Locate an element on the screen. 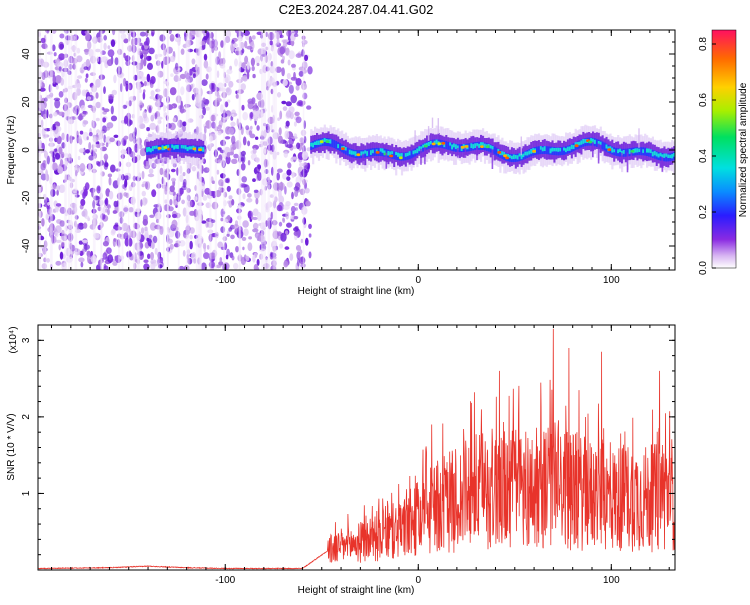  signal-hotspot is located at coordinates (165, 147).